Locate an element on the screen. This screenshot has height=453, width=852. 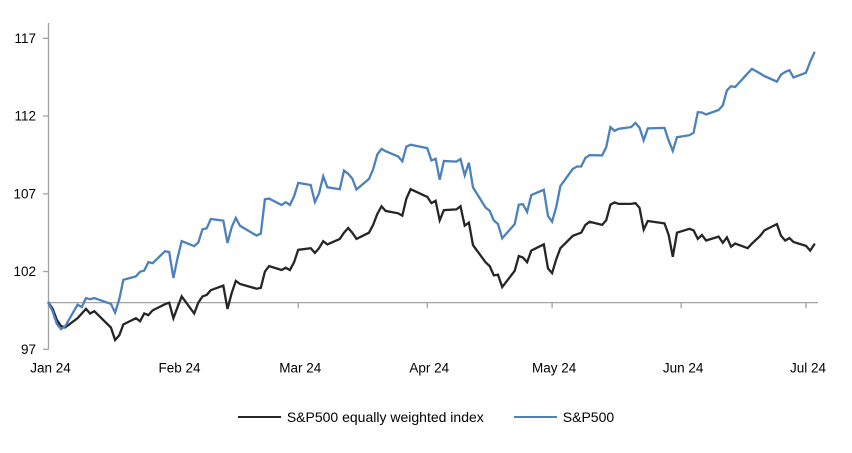
legend-label-equal-weight: S&P500 equally weighted index is located at coordinates (385, 417).